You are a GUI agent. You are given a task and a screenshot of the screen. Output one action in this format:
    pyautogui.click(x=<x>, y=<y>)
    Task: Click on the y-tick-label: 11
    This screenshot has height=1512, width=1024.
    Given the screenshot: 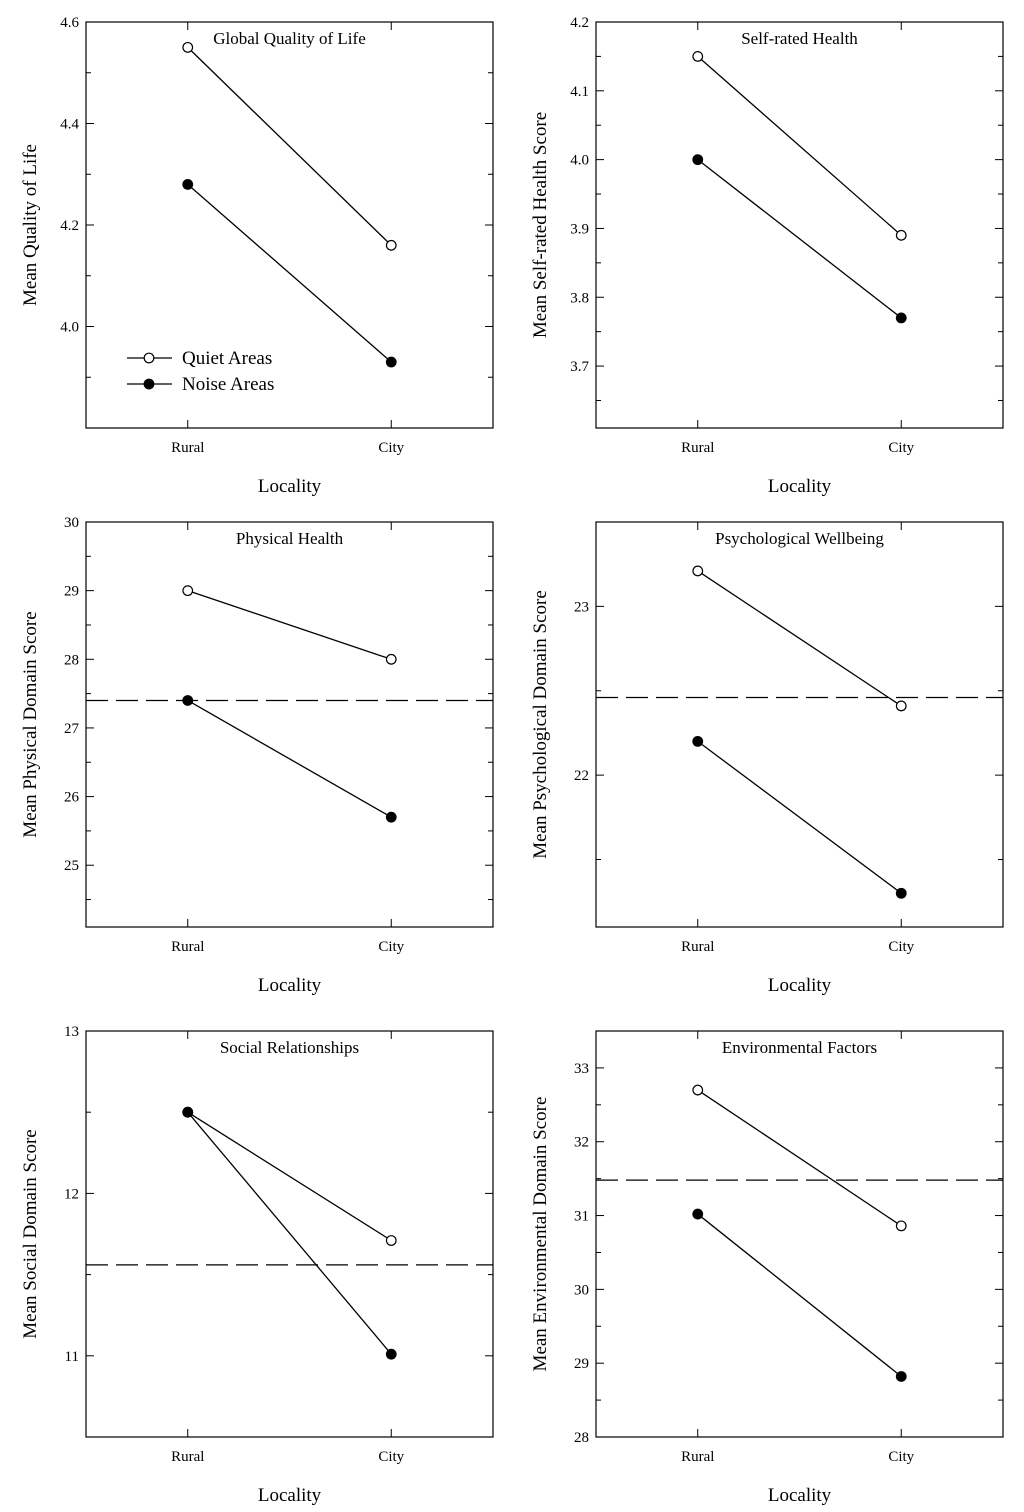 What is the action you would take?
    pyautogui.click(x=72, y=1357)
    